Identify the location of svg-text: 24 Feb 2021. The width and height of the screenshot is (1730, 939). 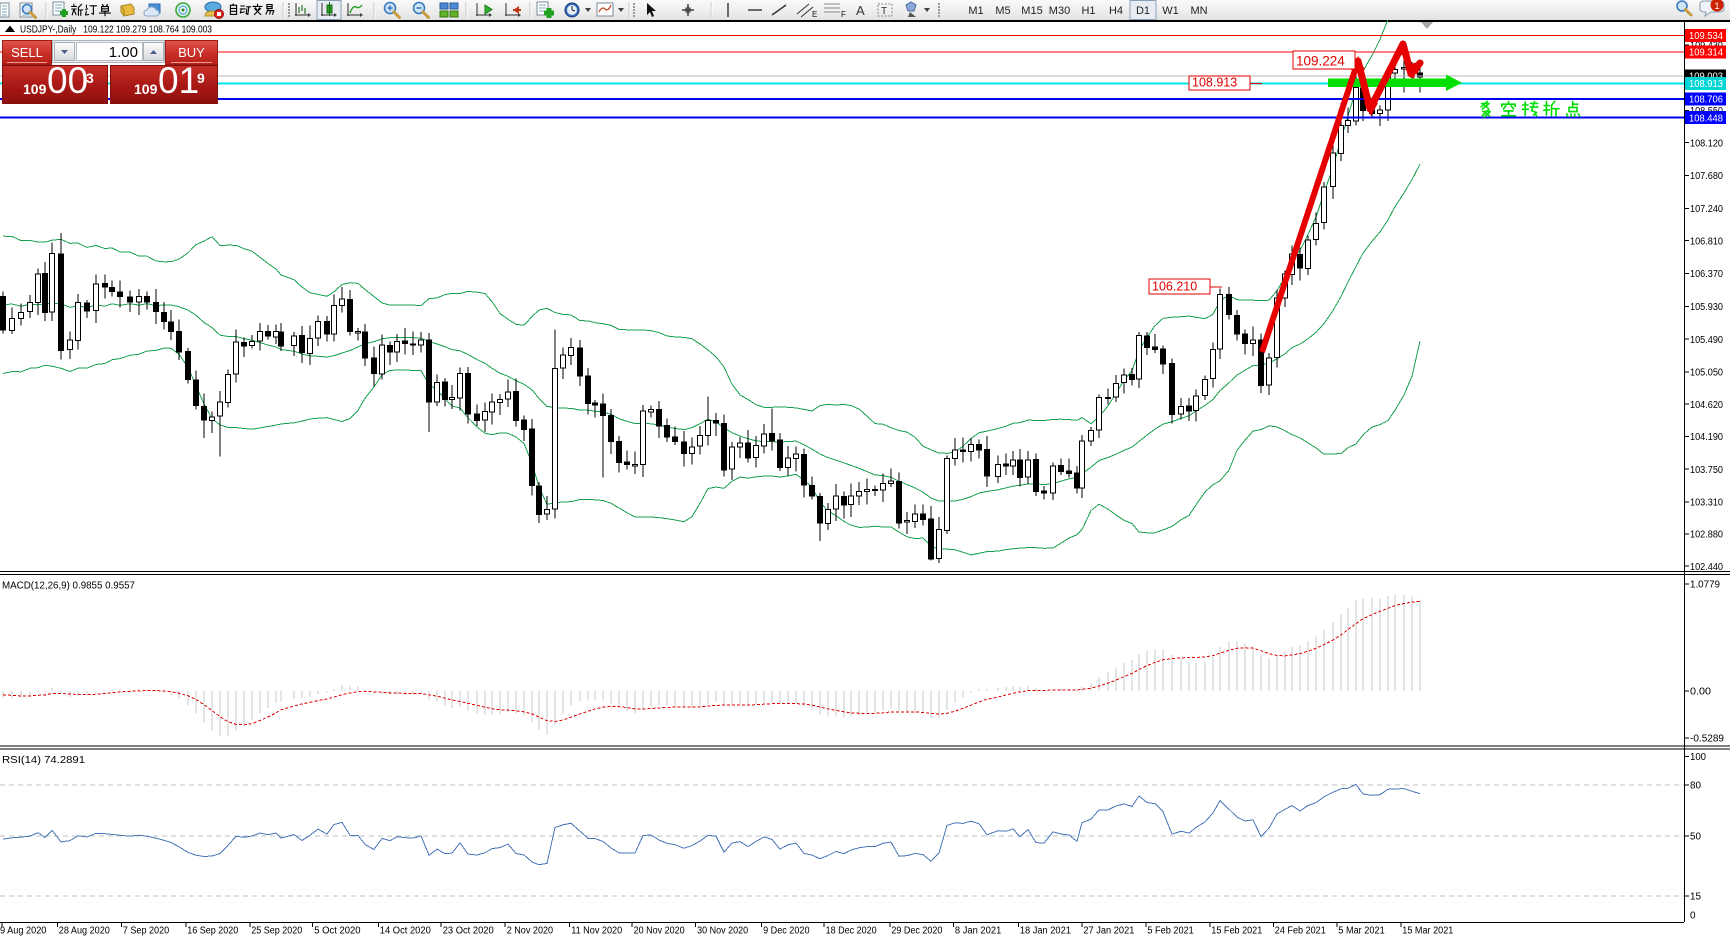
(1300, 931).